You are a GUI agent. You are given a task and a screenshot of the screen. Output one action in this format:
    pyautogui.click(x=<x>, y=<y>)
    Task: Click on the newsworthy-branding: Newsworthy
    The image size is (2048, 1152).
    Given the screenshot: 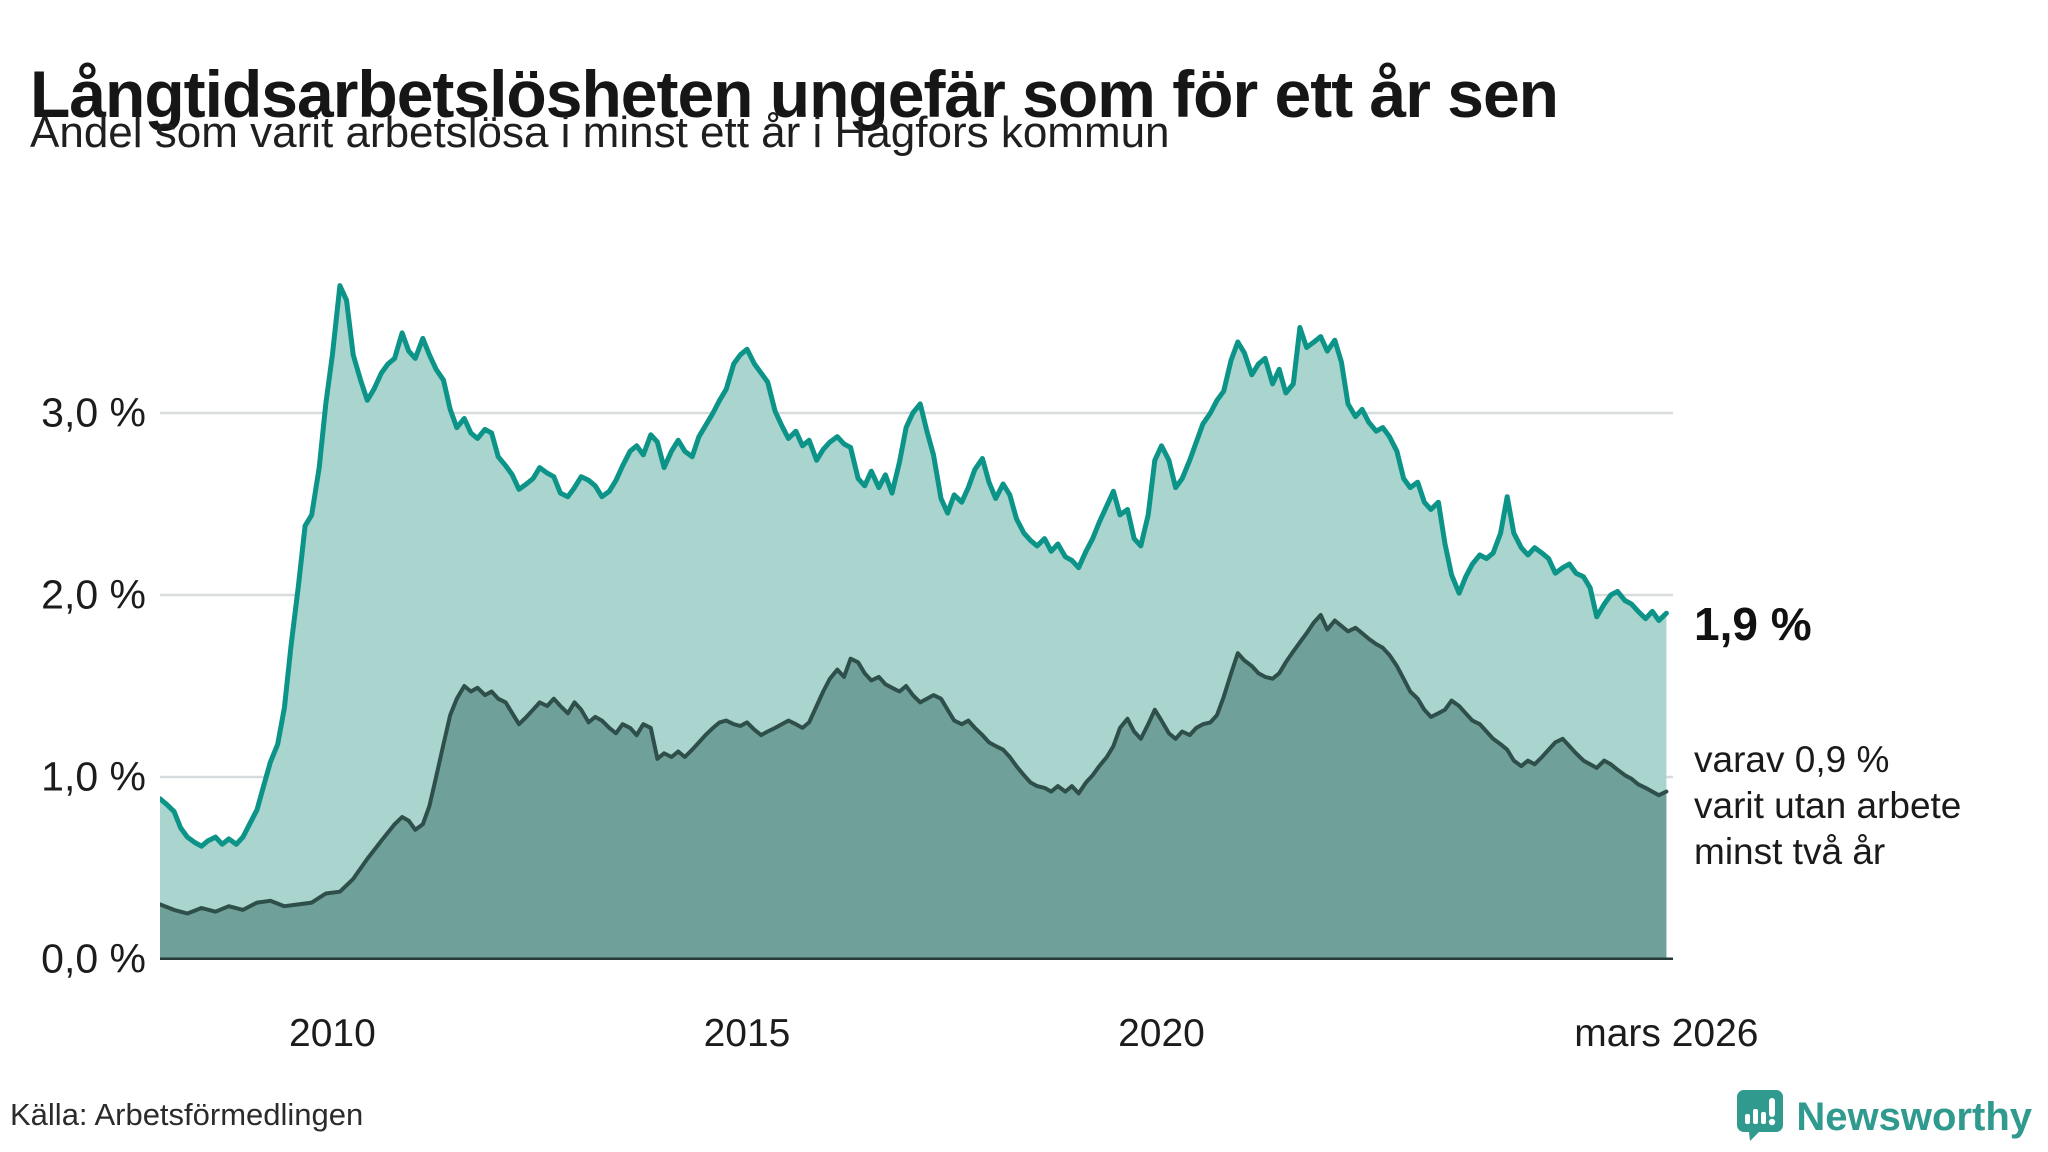 What is the action you would take?
    pyautogui.click(x=1884, y=1117)
    